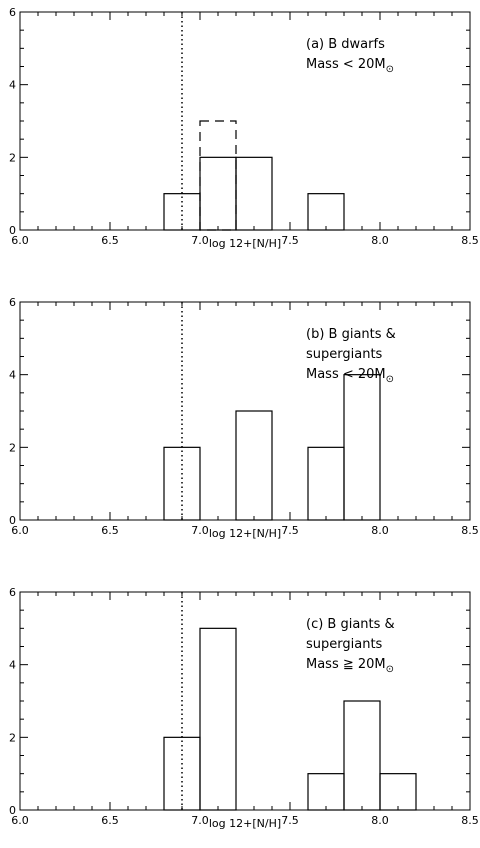  Describe the element at coordinates (290, 530) in the screenshot. I see `panel-b-x-tick-label: 7.5` at that location.